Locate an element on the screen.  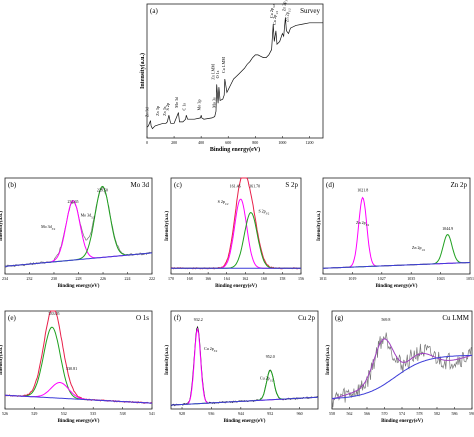
x-tick-label: 1043 is located at coordinates (441, 278).